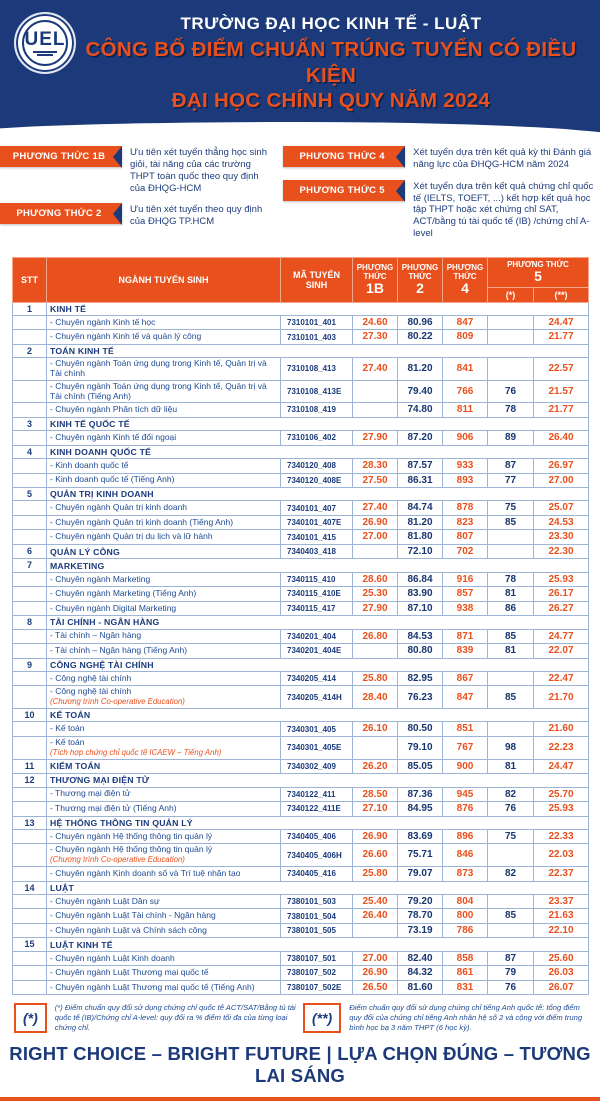 This screenshot has height=1101, width=600. Describe the element at coordinates (420, 651) in the screenshot. I see `score-method-2: 80.80` at that location.